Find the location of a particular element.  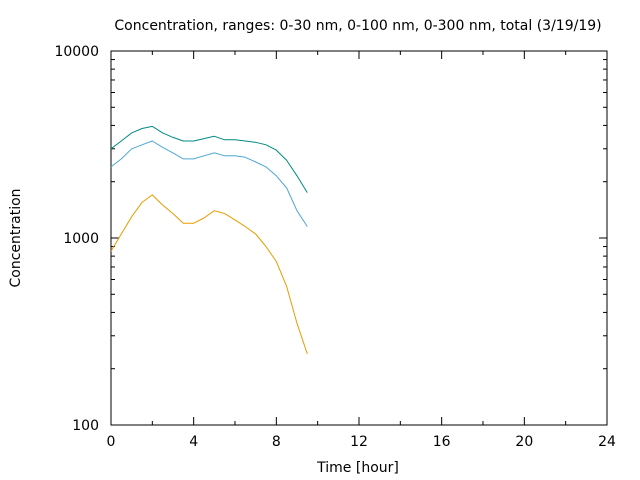

y-tick-label: 1000 is located at coordinates (81, 239).